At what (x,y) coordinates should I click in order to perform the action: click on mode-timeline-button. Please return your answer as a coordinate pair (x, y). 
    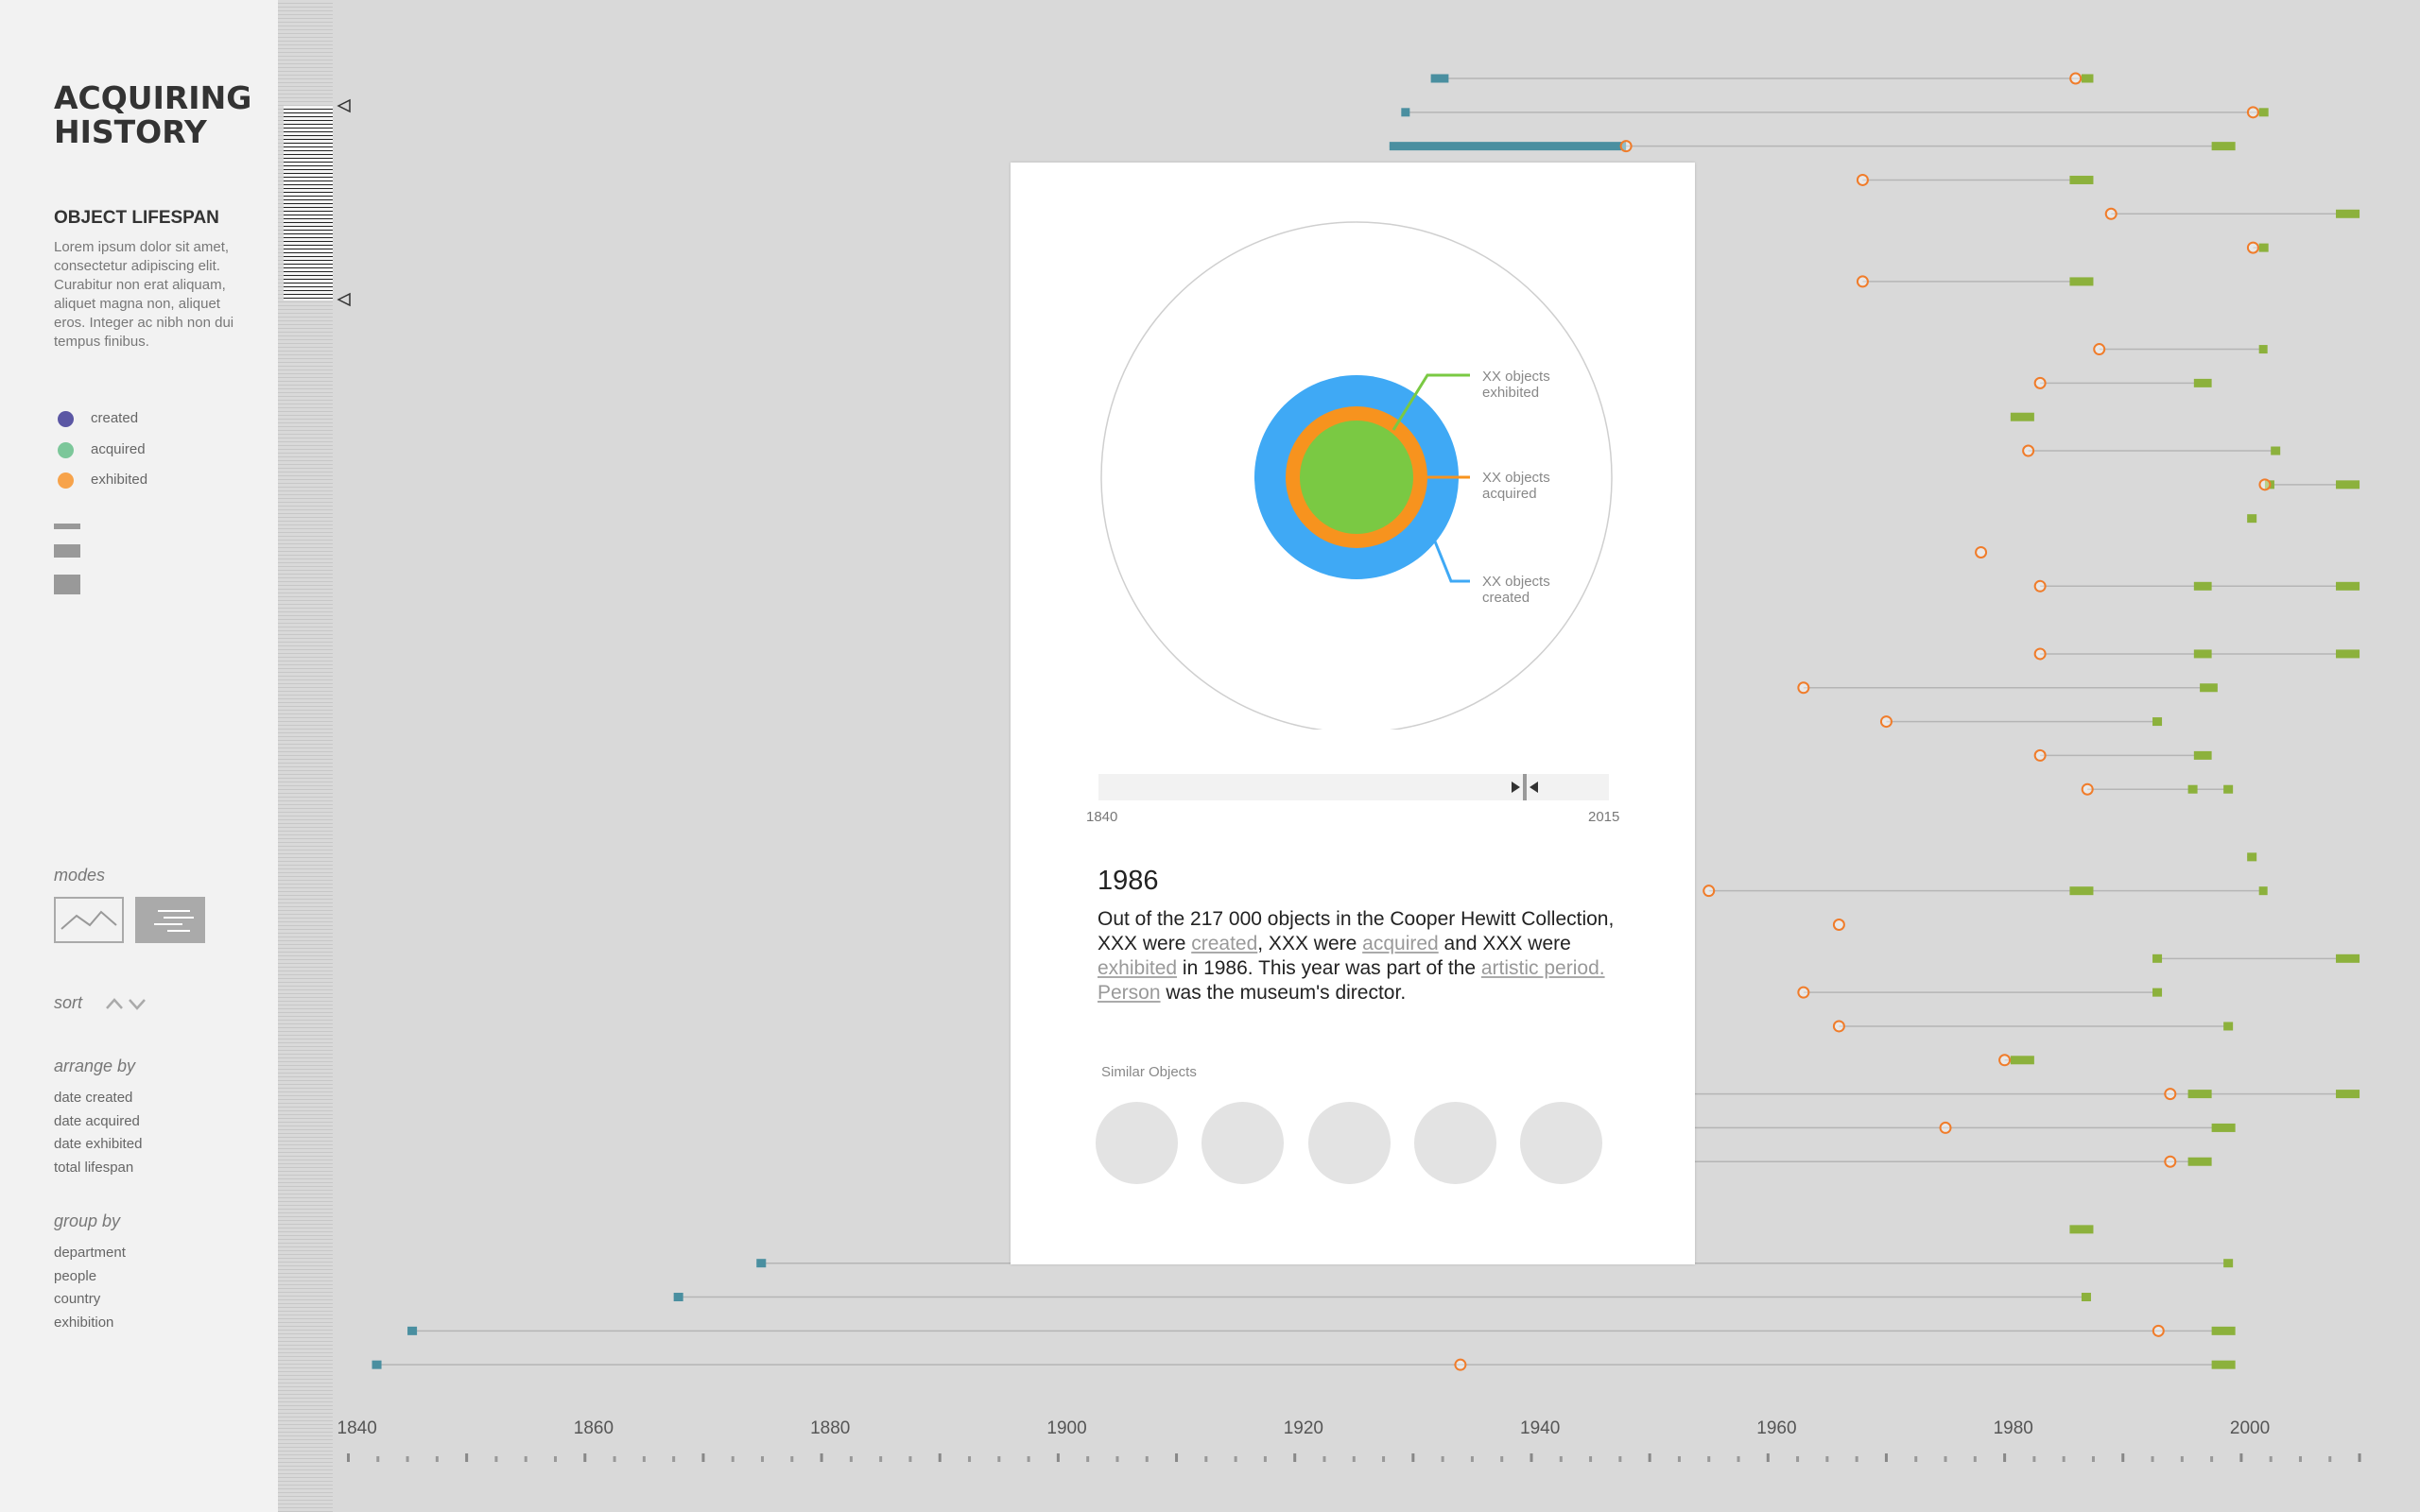
    Looking at the image, I should click on (170, 920).